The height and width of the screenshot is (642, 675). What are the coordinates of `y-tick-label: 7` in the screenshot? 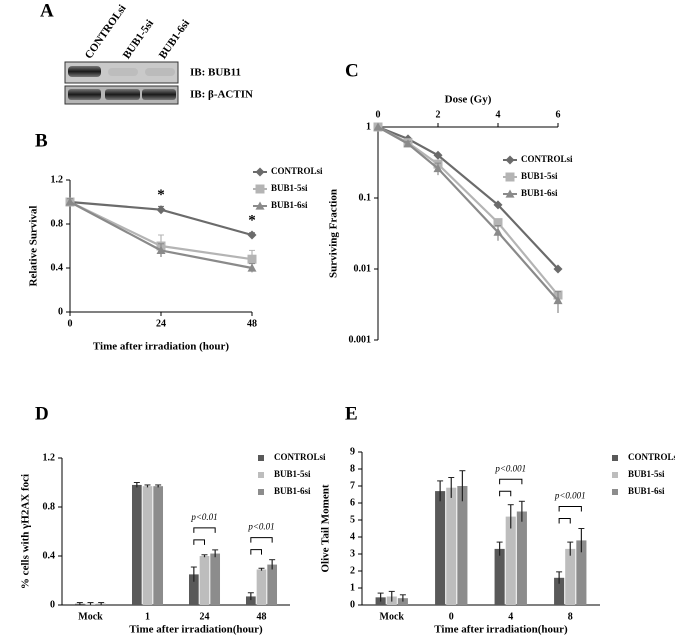 It's located at (352, 485).